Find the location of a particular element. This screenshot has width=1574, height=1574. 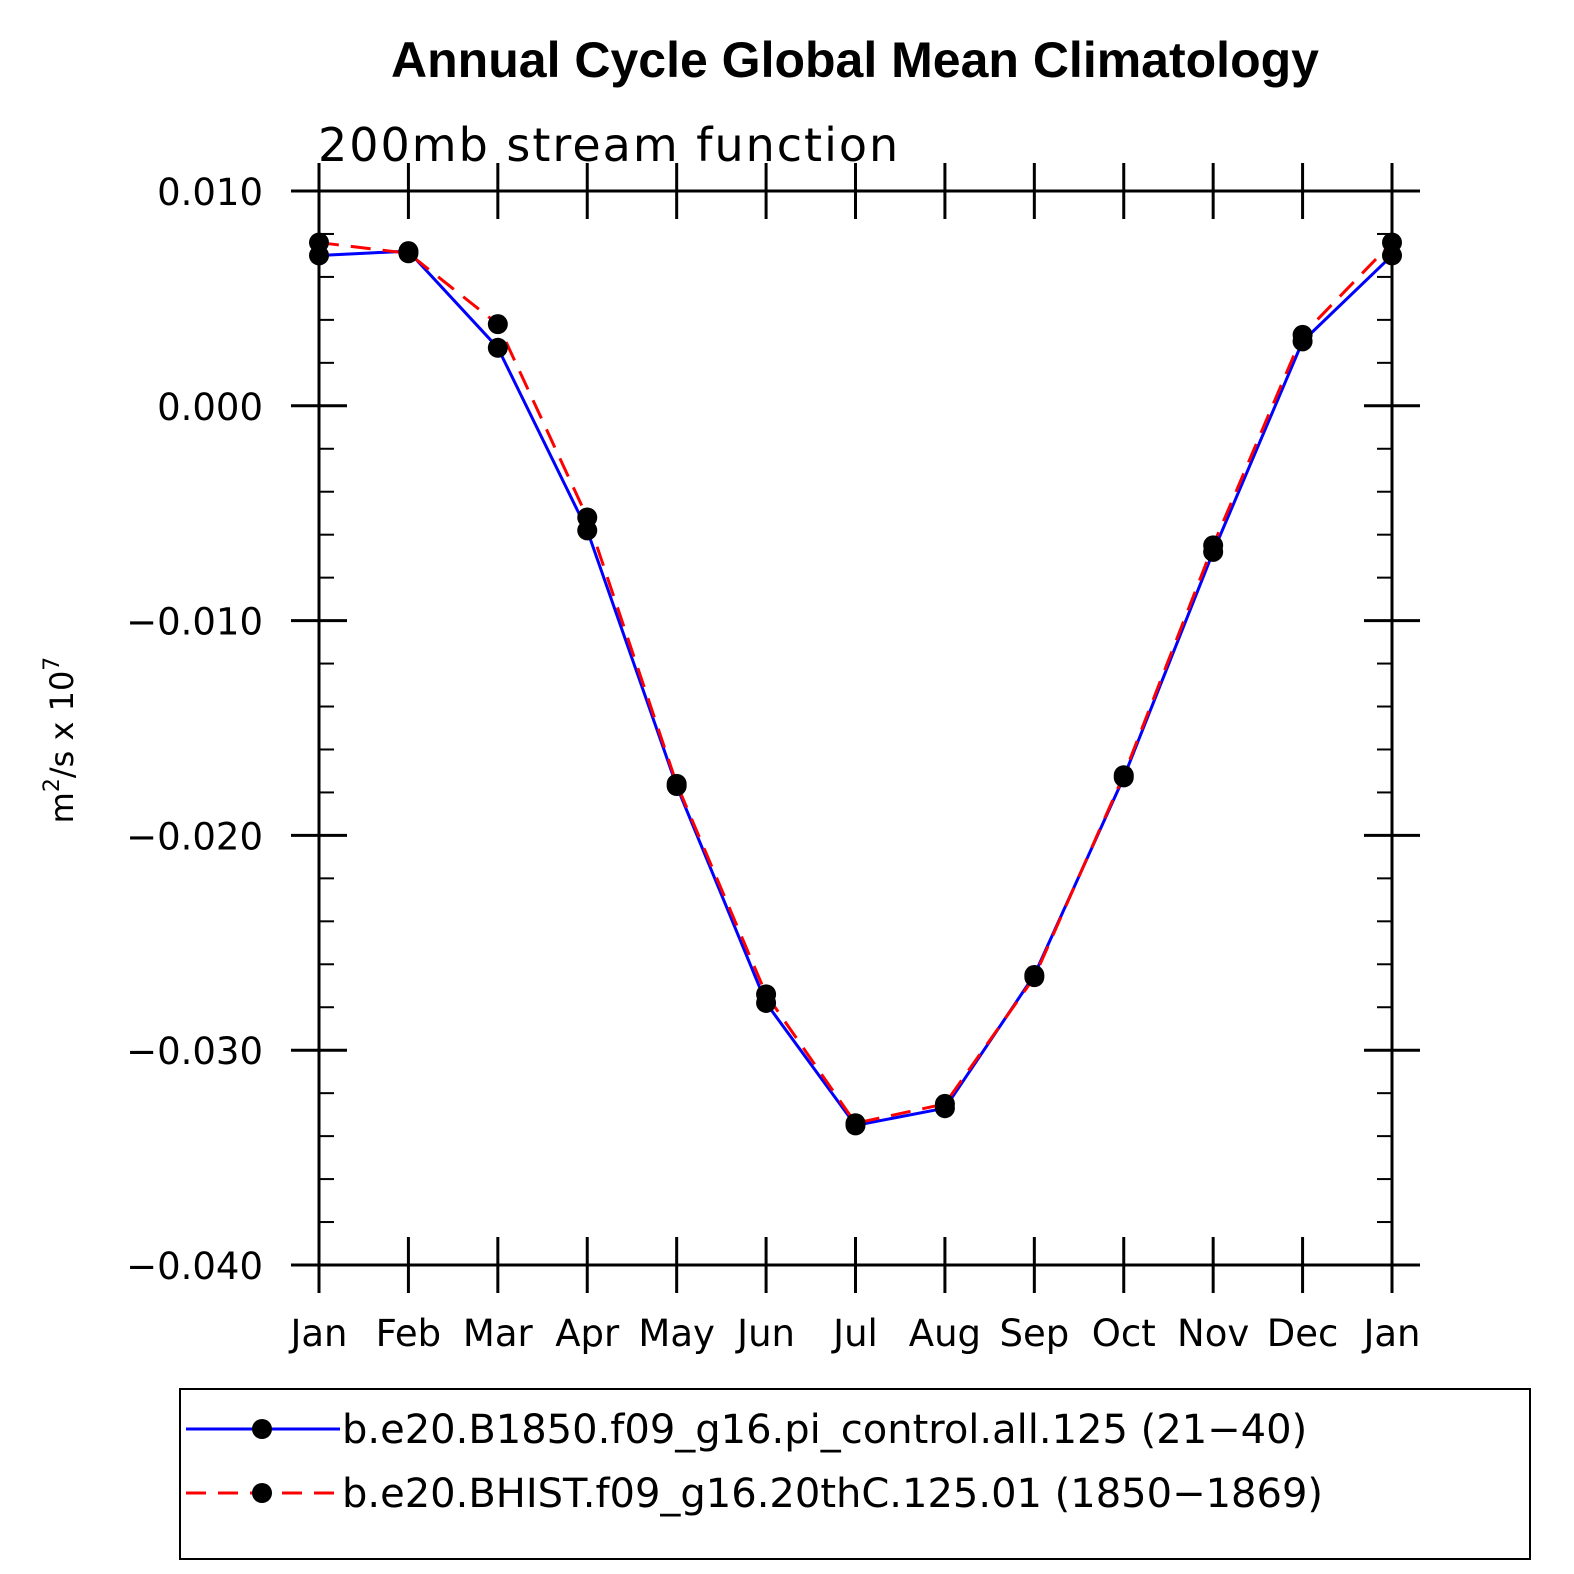

x-tick-labels: Jan Feb Mar Apr May Jun Jul Aug Sep Oct Nov Dec Jan is located at coordinates (854, 1333).